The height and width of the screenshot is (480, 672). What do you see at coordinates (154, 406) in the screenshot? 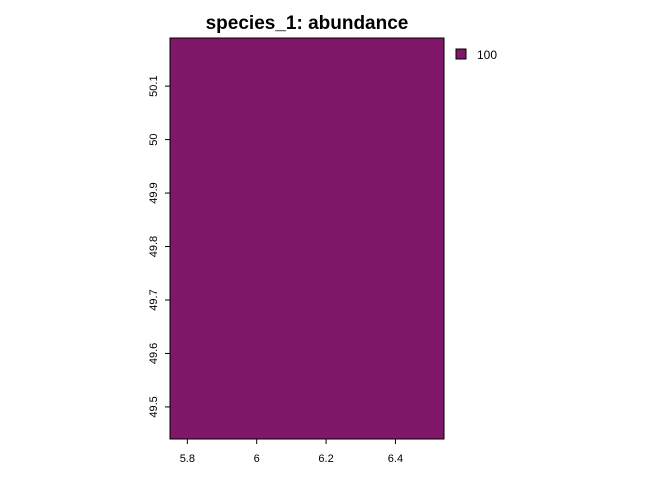
I see `y-tick-label: 49.5` at bounding box center [154, 406].